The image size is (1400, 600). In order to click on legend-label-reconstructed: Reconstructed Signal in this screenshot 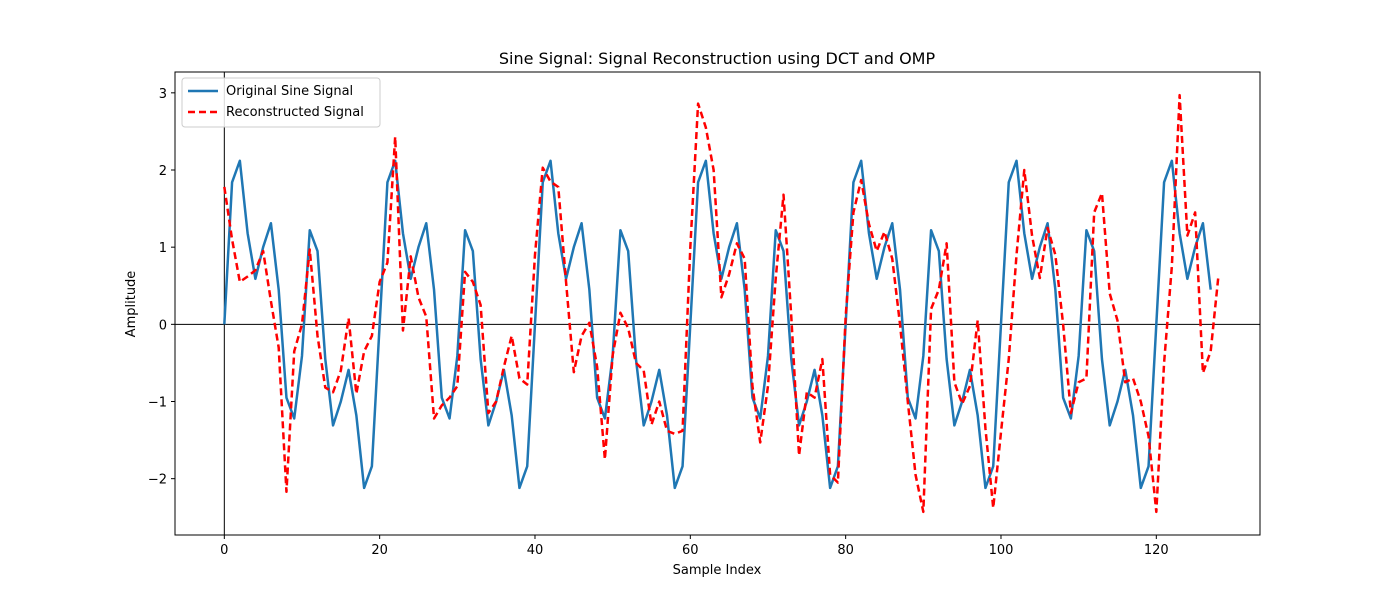, I will do `click(295, 112)`.